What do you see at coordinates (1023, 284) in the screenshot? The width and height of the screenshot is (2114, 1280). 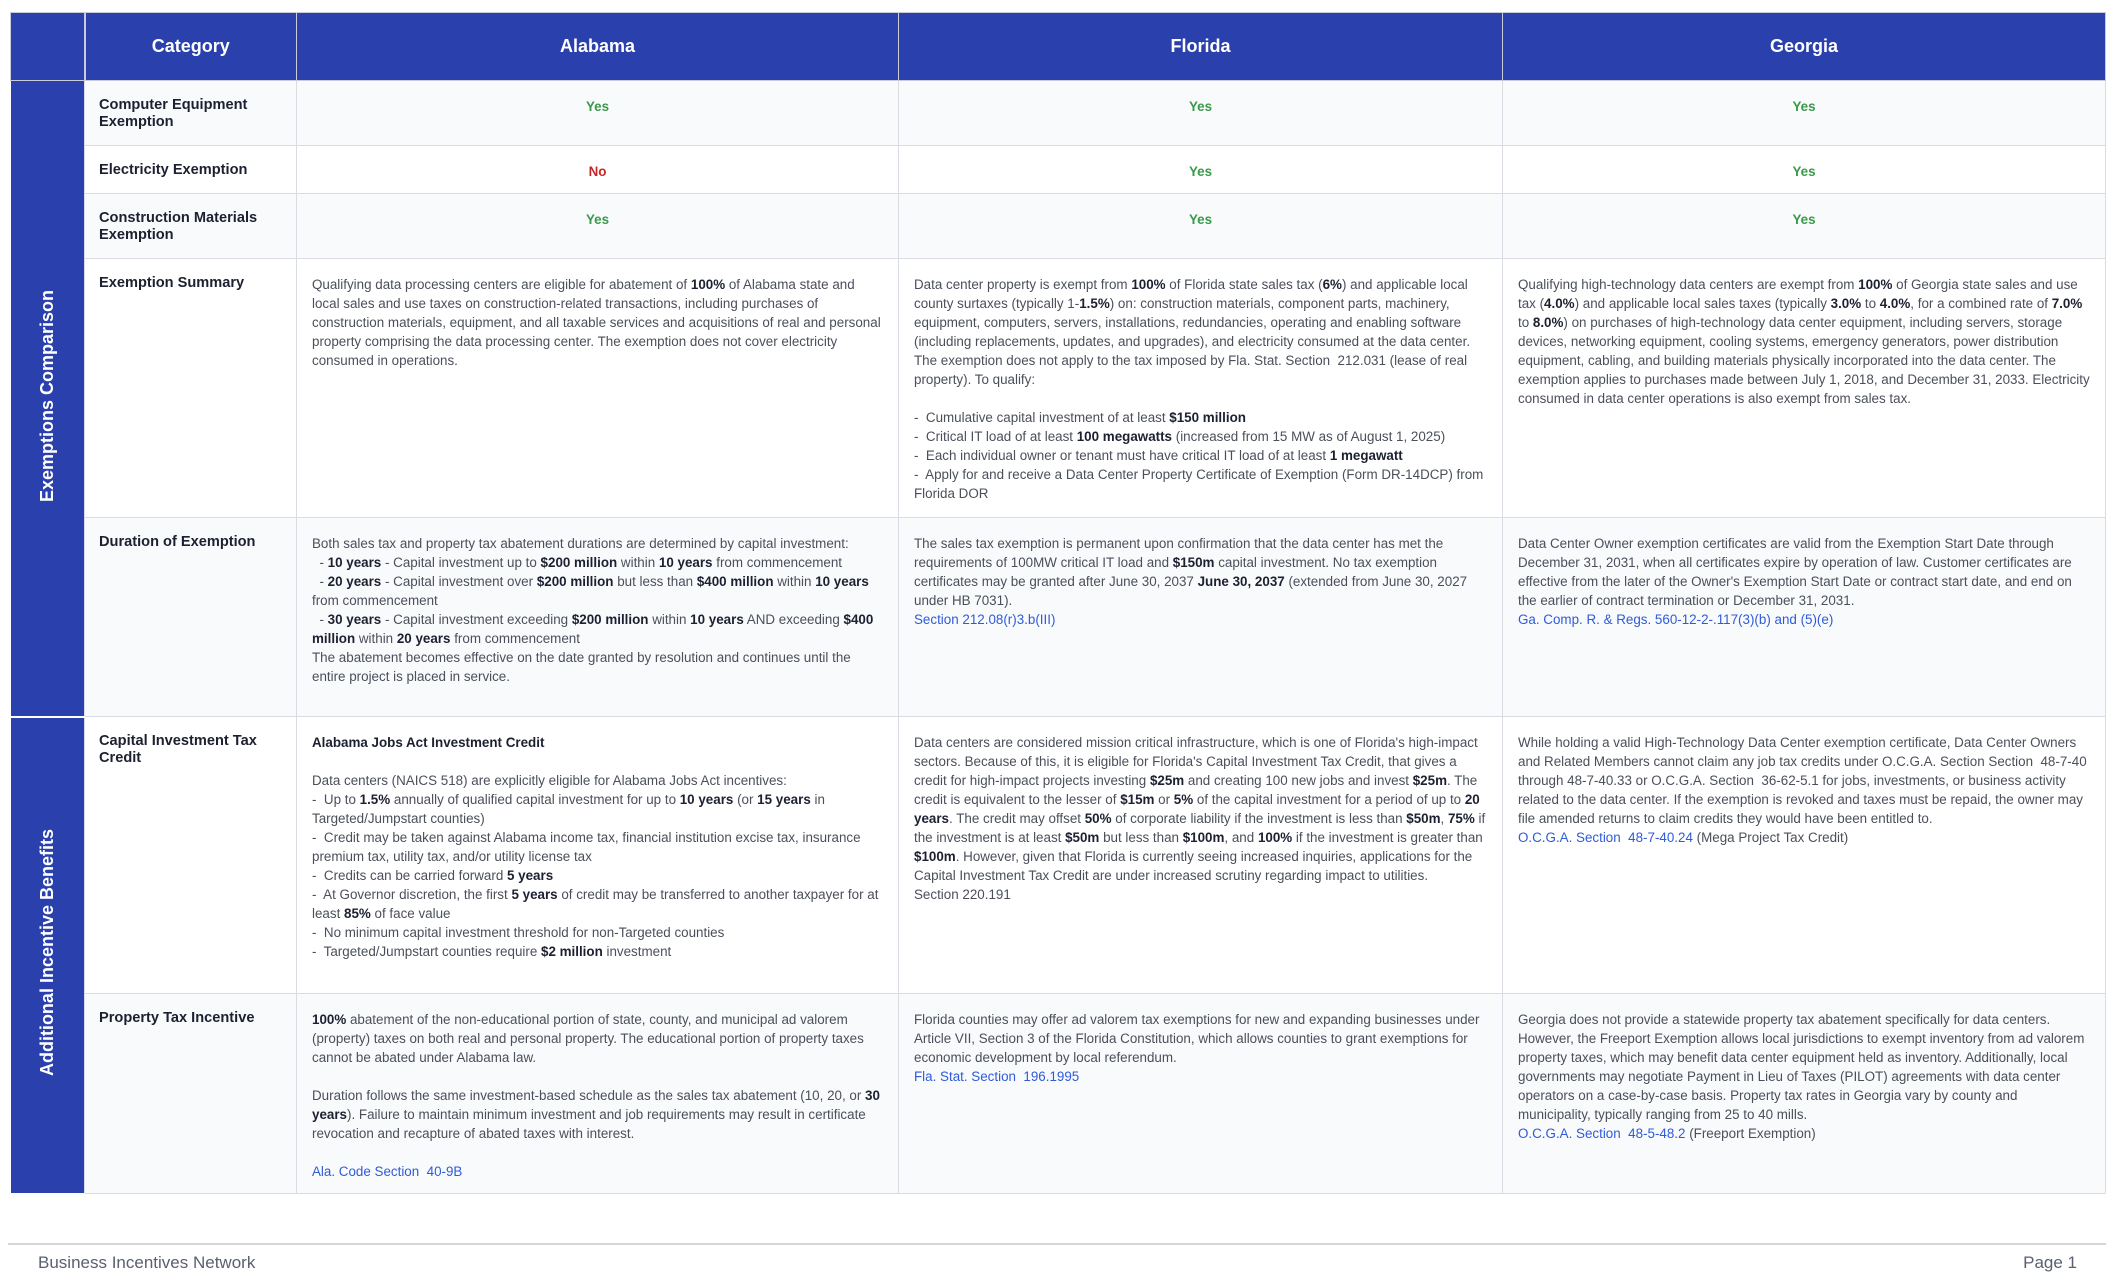 I see `text-run: Data center property is exempt from` at bounding box center [1023, 284].